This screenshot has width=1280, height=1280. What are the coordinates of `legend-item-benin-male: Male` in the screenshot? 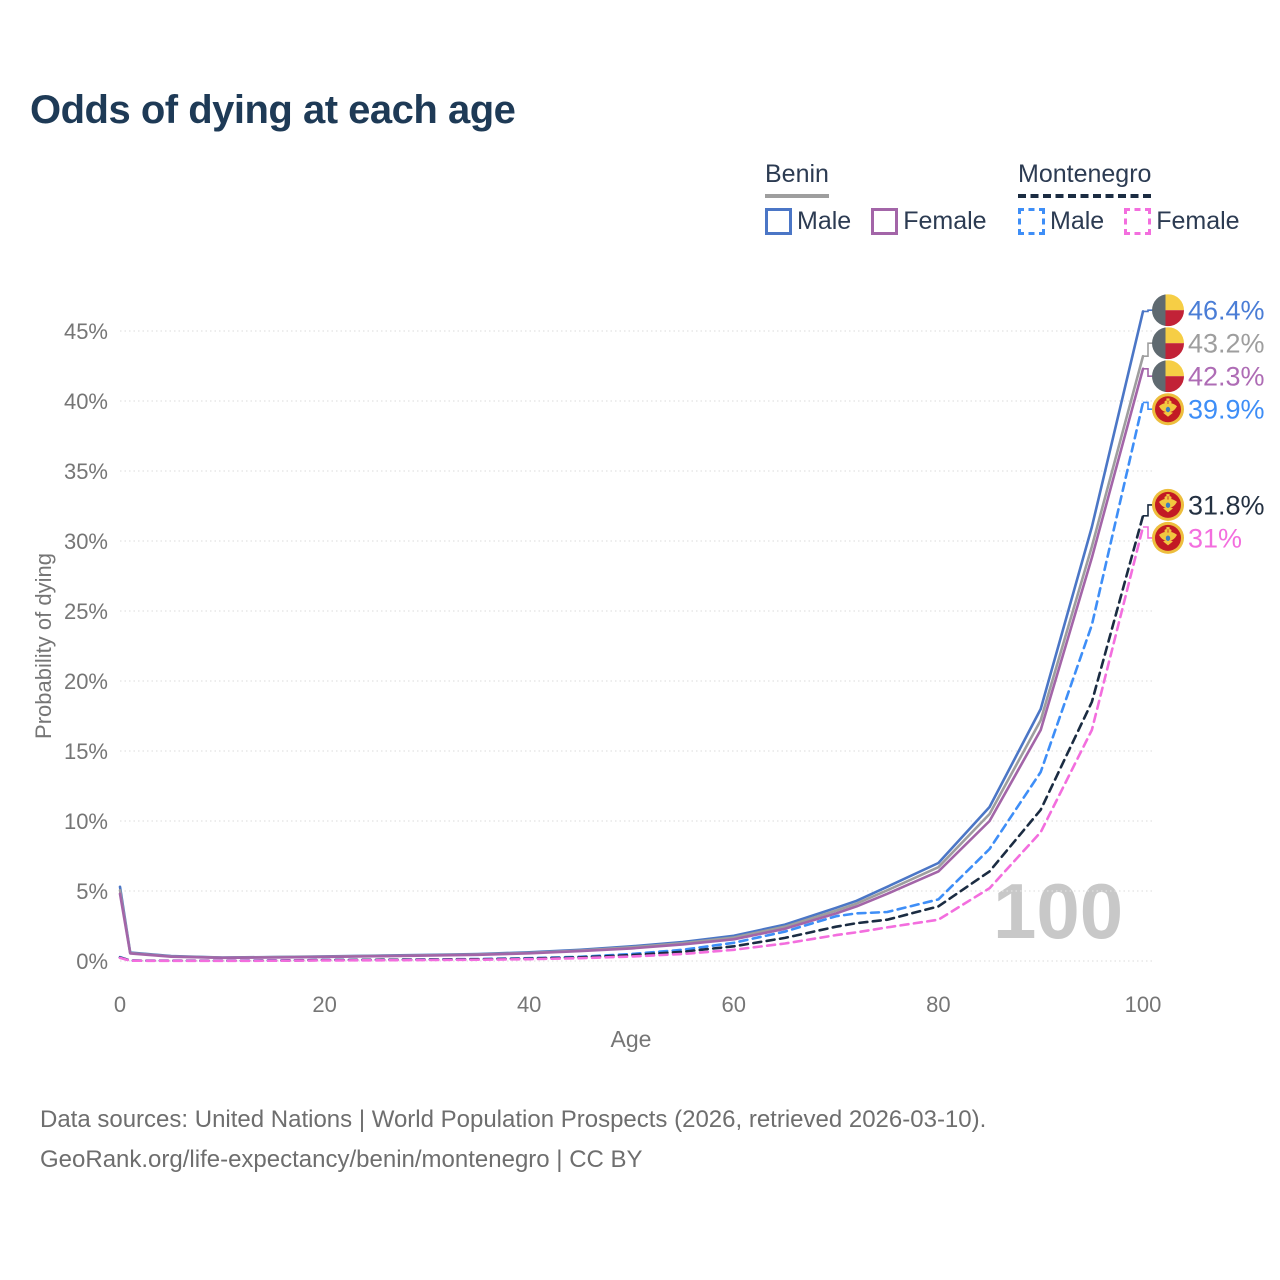 It's located at (808, 221).